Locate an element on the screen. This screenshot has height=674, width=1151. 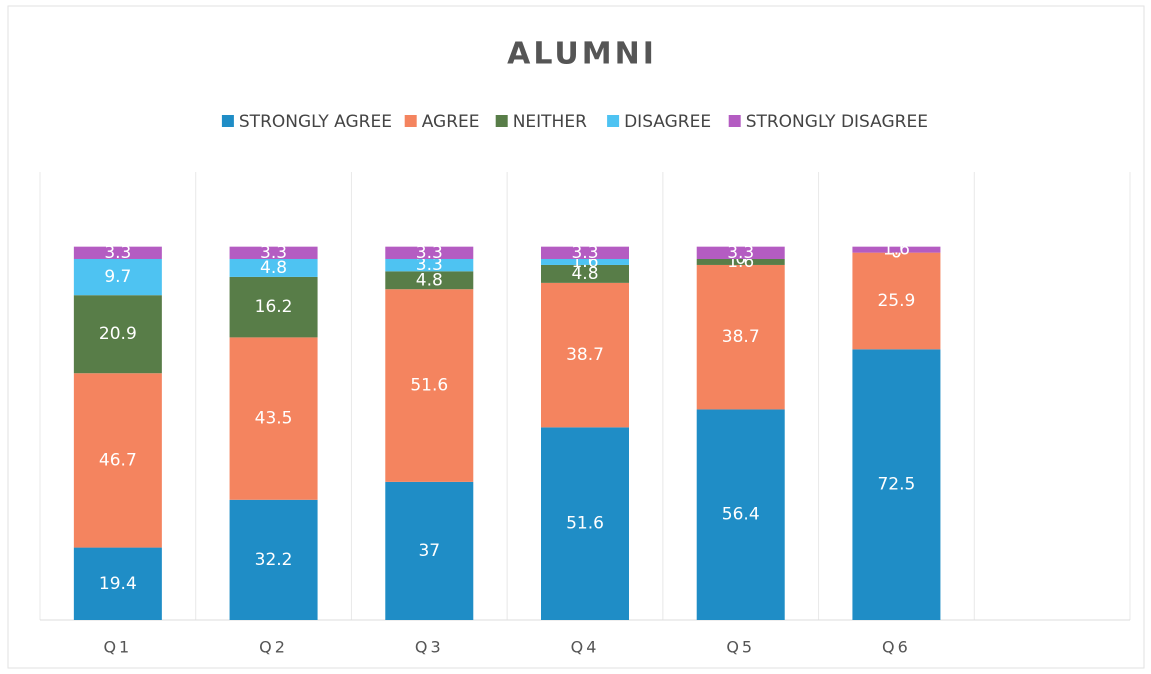
chart-title: ALUMNI is located at coordinates (582, 54).